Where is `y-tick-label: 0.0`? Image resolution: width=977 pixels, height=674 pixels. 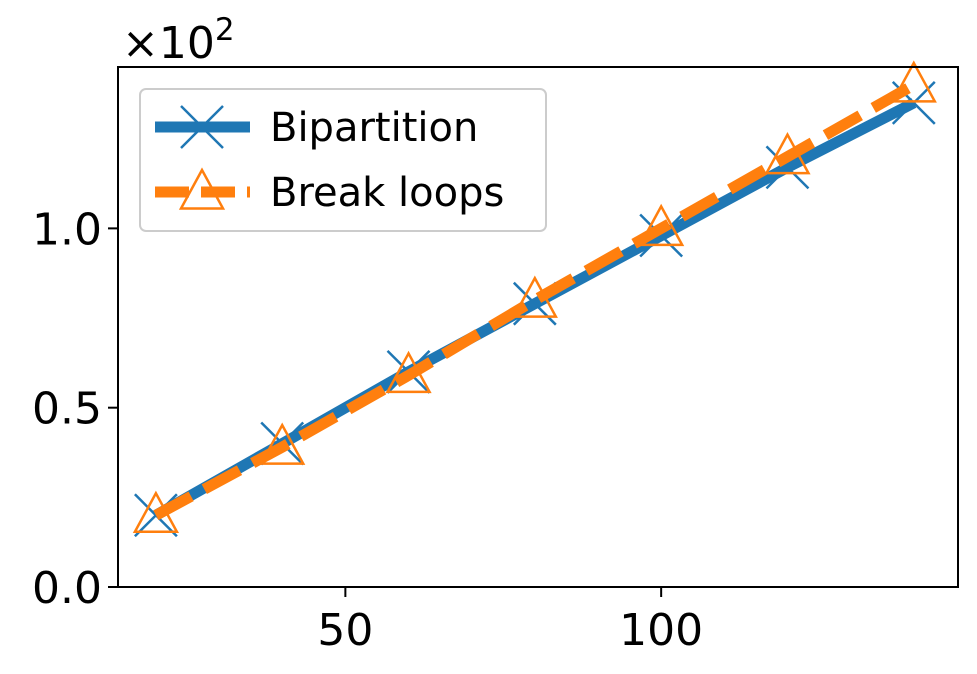 y-tick-label: 0.0 is located at coordinates (67, 588).